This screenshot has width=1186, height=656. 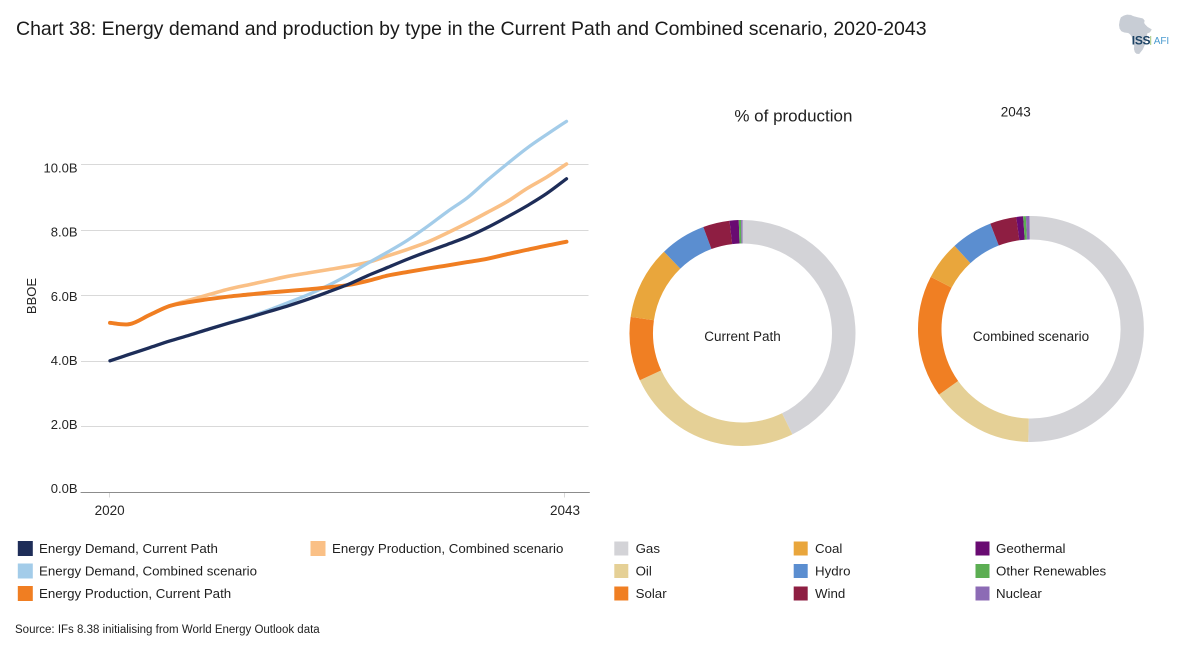 I want to click on svg-text: 2020, so click(x=110, y=510).